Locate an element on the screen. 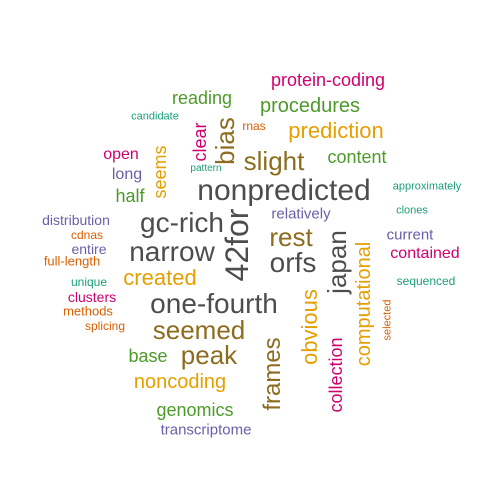  word-42for: 42for is located at coordinates (237, 245).